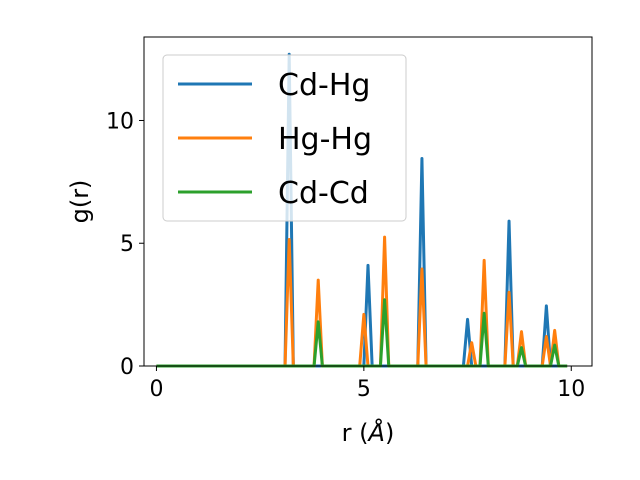 This screenshot has width=640, height=480. I want to click on x-tick-label-2: 10, so click(571, 389).